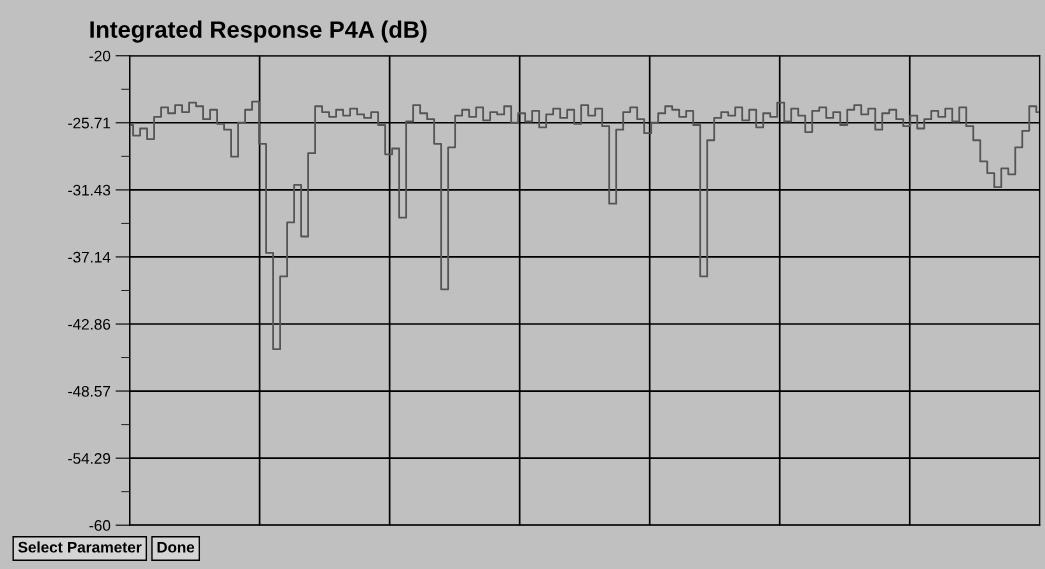 The height and width of the screenshot is (569, 1045). I want to click on text: Select Parameter, so click(80, 547).